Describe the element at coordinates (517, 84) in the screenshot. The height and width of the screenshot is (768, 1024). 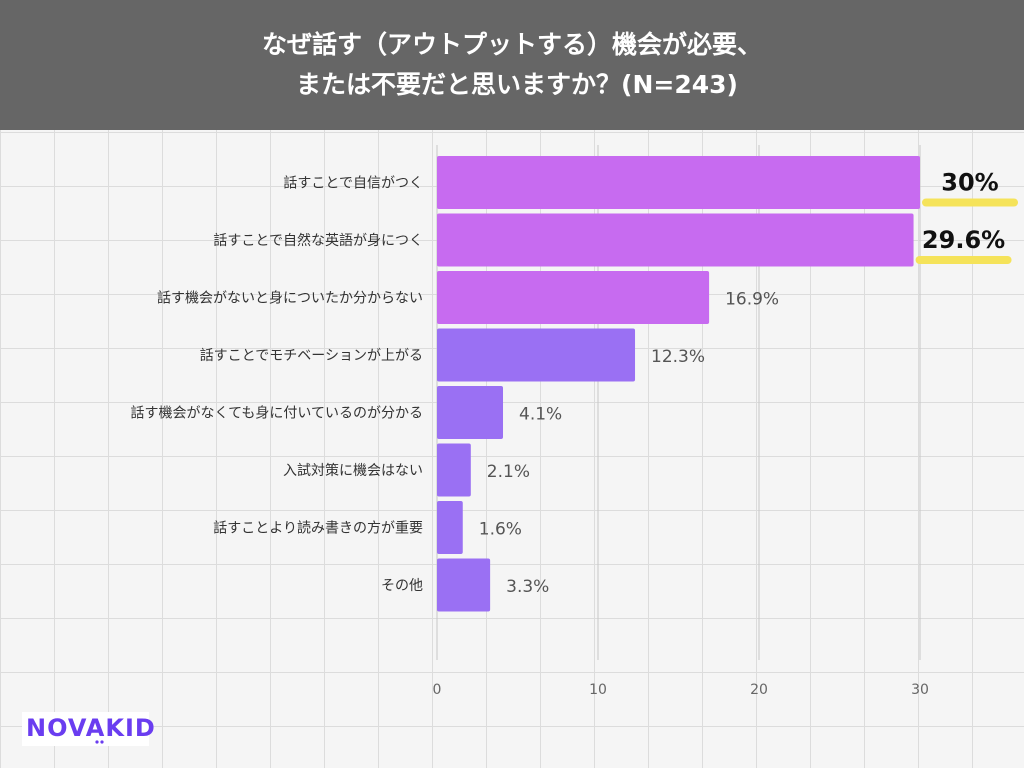
I see `chart-title-line-2: または不要だと思いますか？(N=243)` at that location.